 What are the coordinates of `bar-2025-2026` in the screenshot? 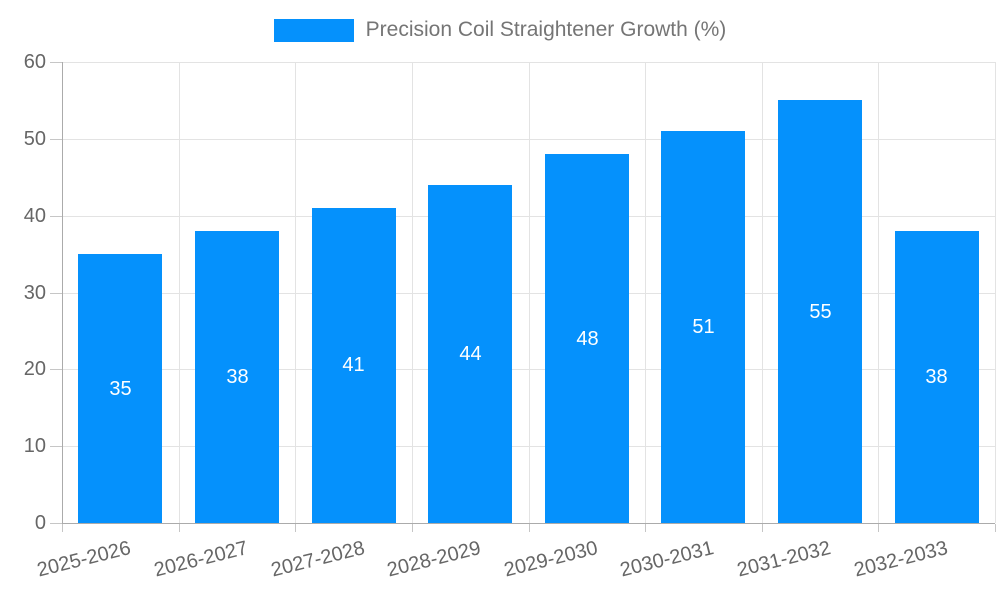 It's located at (120, 388).